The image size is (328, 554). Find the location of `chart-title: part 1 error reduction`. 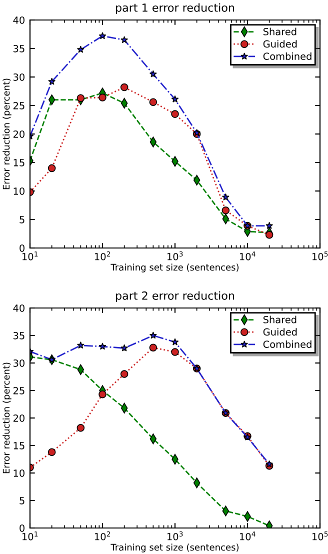

chart-title: part 1 error reduction is located at coordinates (175, 8).